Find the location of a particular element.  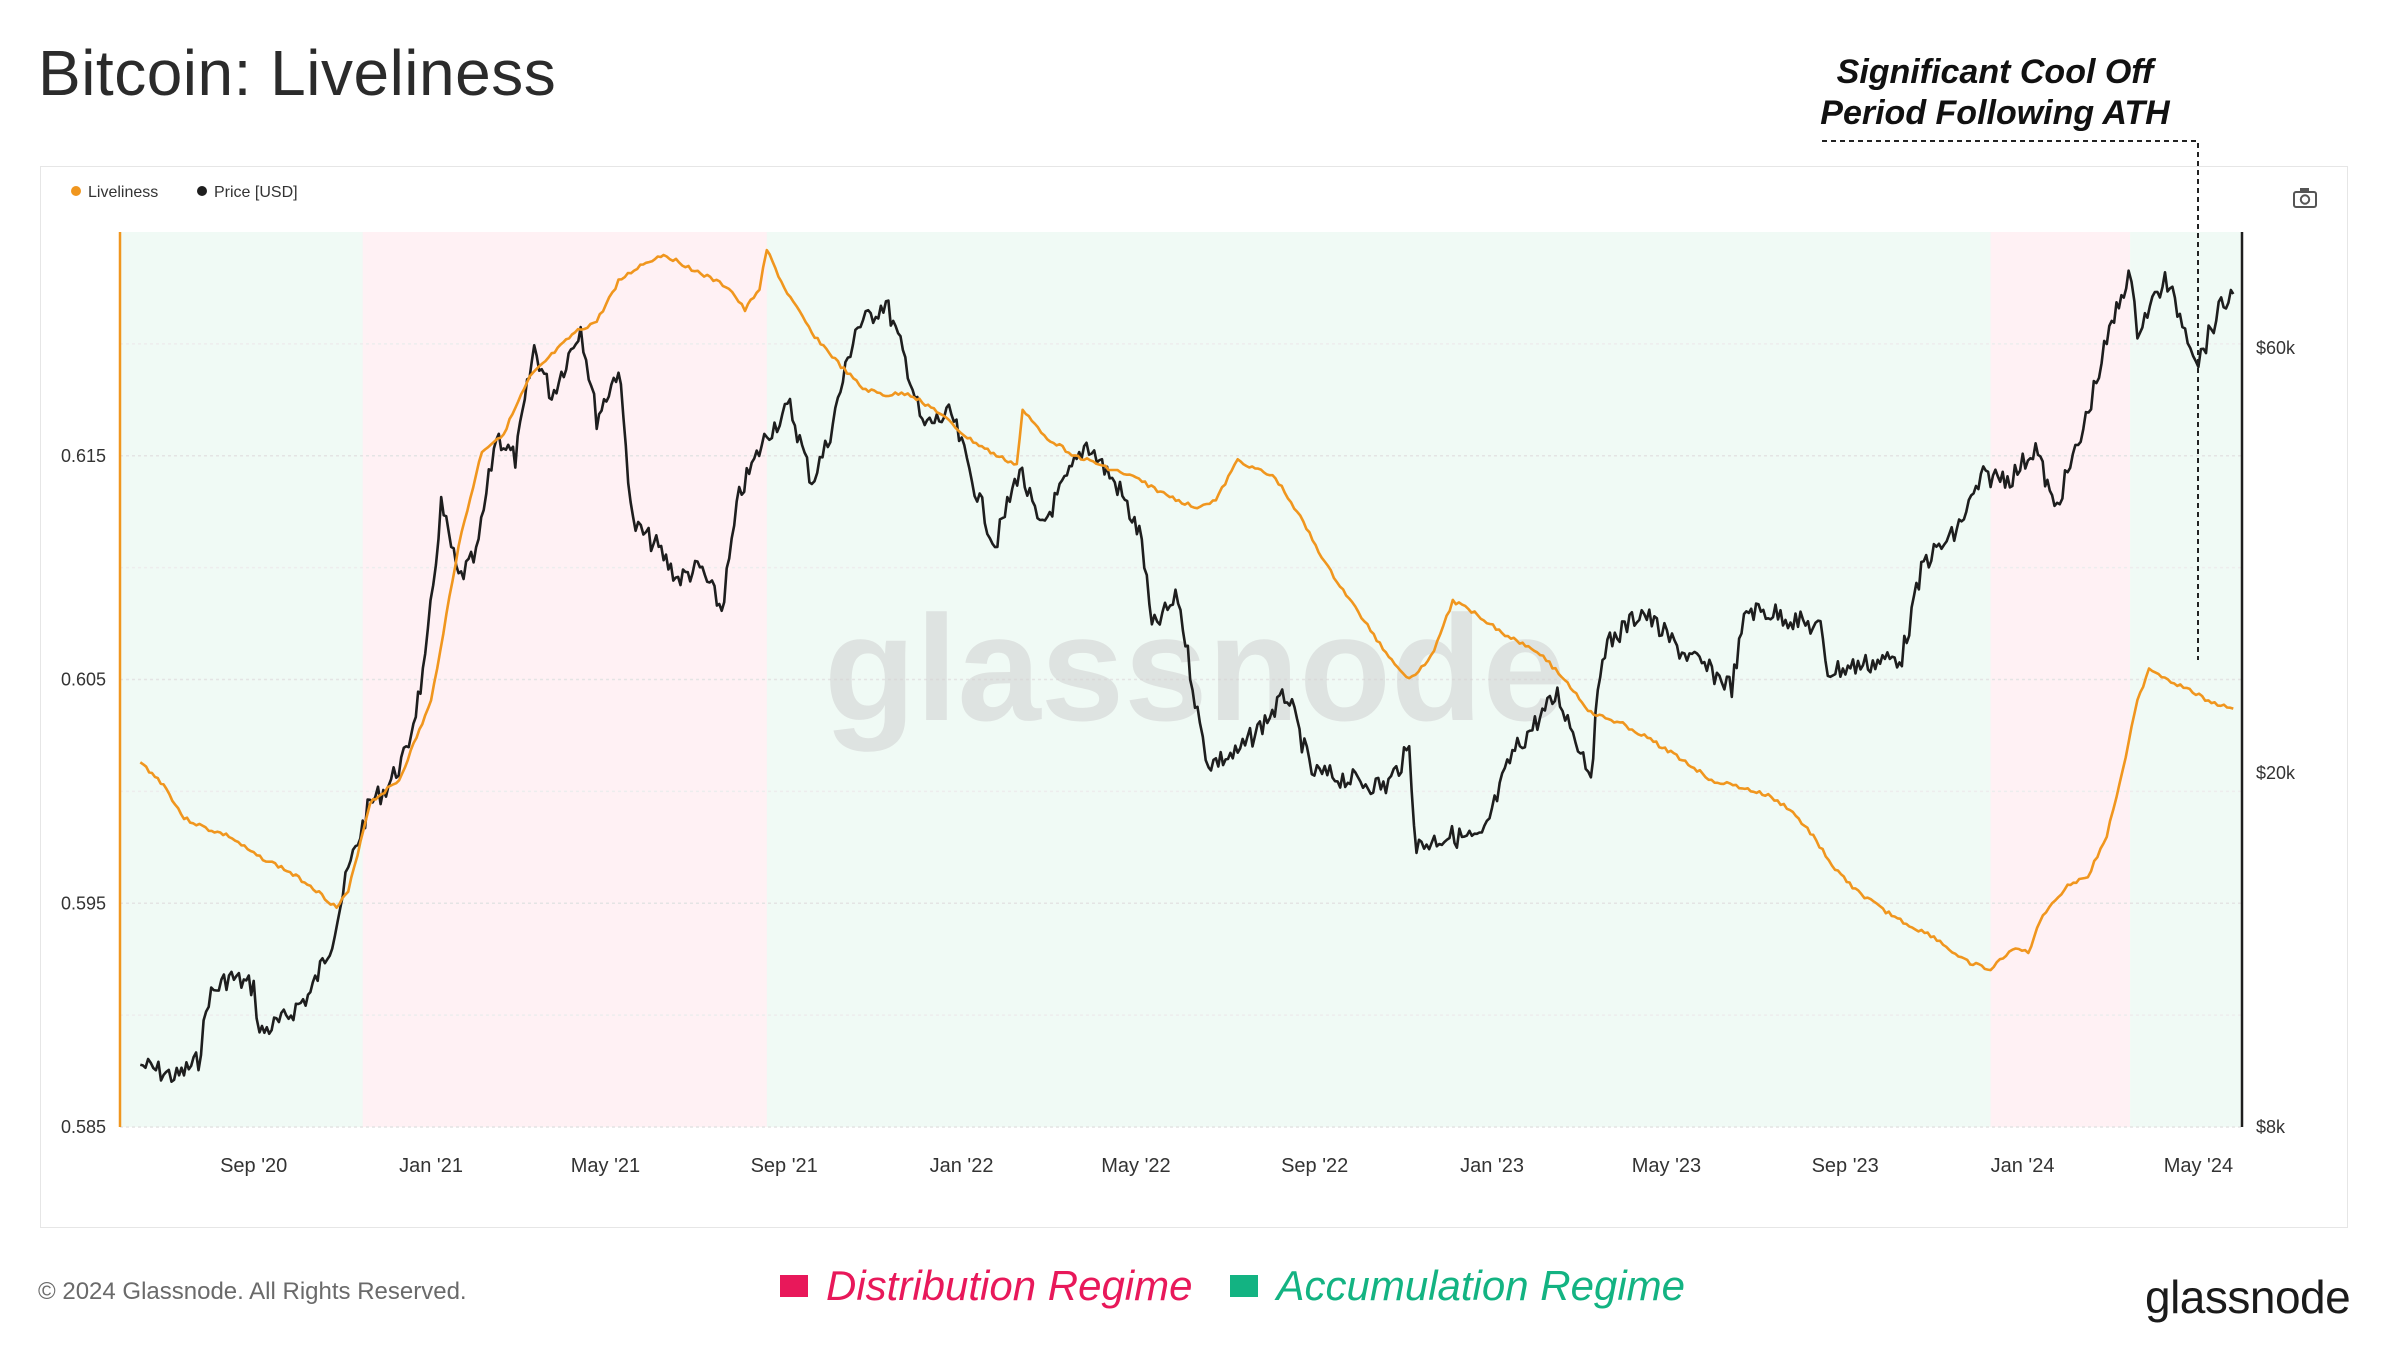

accumulation-legend-item: Accumulation Regime is located at coordinates (1457, 1286).